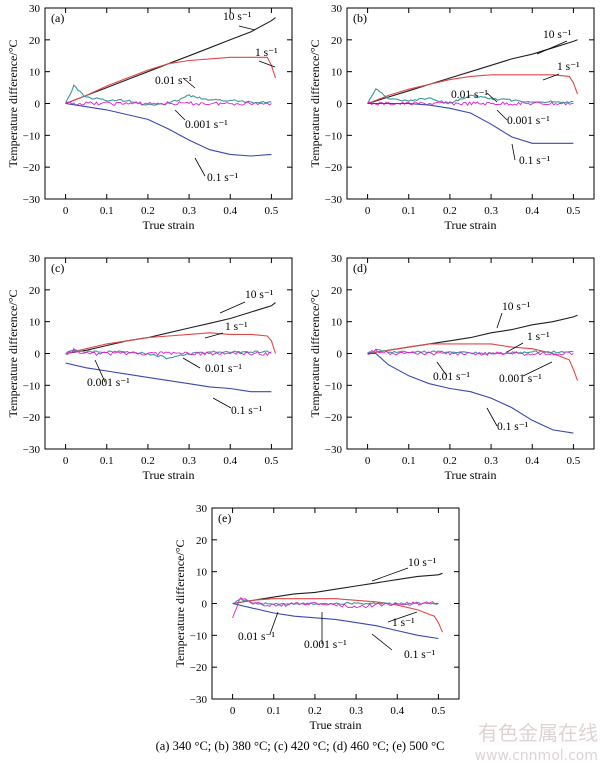  Describe the element at coordinates (536, 742) in the screenshot. I see `watermark: 有色金属在线 www.cnnmol.com` at that location.